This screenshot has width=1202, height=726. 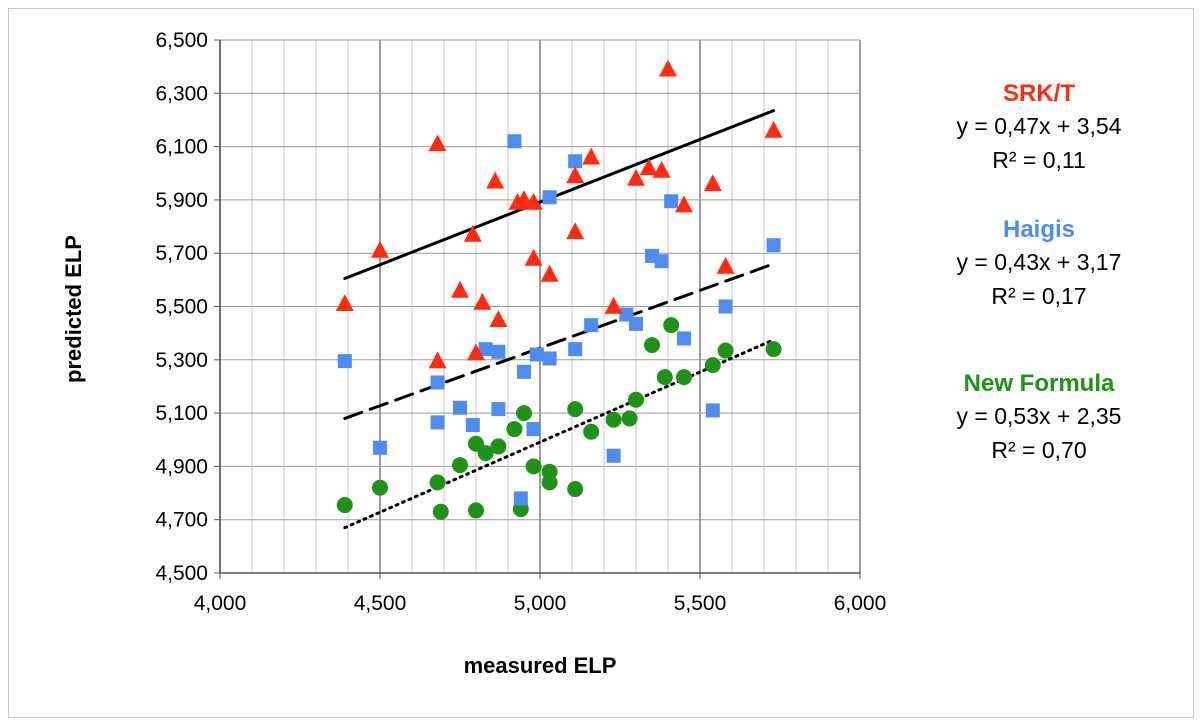 What do you see at coordinates (73, 309) in the screenshot?
I see `y-axis-label: predicted ELP` at bounding box center [73, 309].